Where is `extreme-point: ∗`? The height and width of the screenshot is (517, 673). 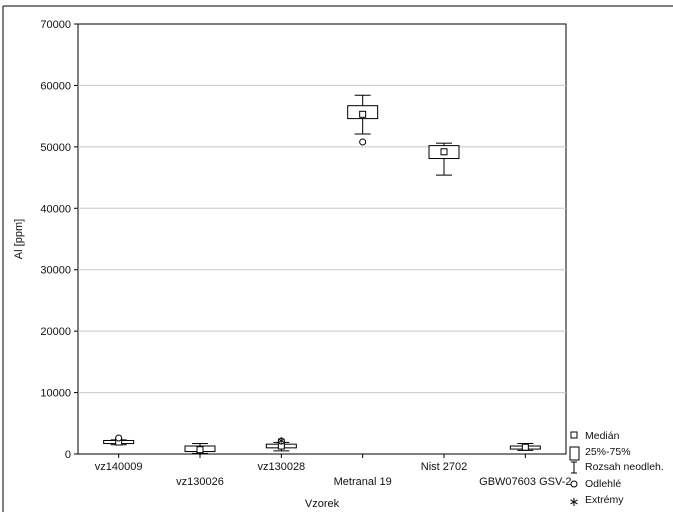
extreme-point: ∗ is located at coordinates (281, 440).